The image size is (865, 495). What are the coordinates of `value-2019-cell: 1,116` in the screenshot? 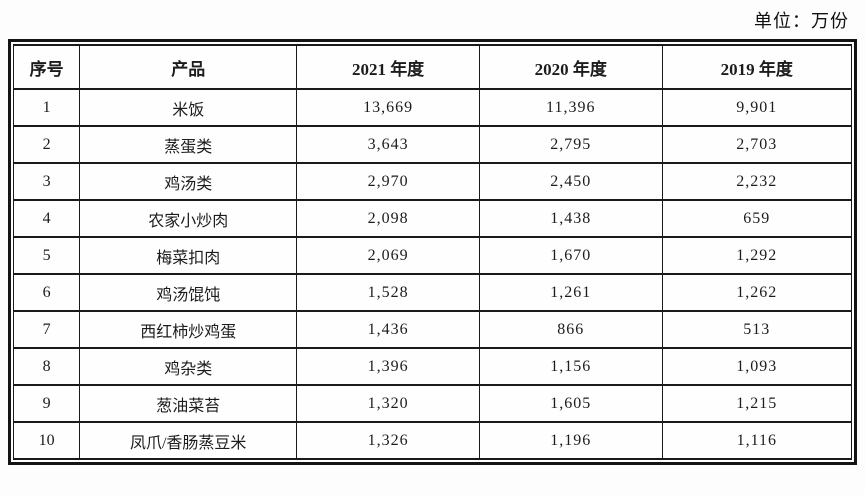 It's located at (757, 440).